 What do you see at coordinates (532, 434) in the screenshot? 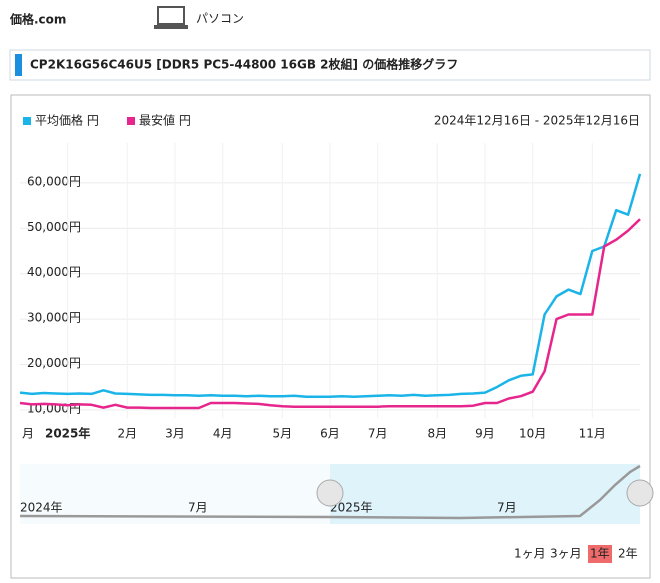
I see `x-tick-label: 10月` at bounding box center [532, 434].